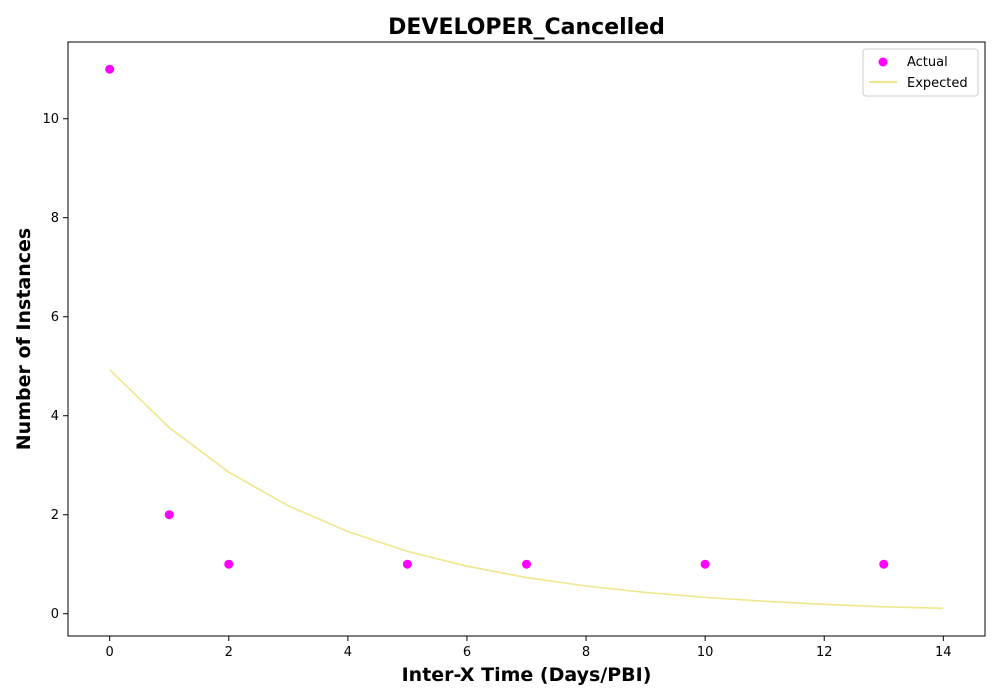 Image resolution: width=1000 pixels, height=700 pixels. I want to click on y-axis-label: Number of Instances, so click(24, 339).